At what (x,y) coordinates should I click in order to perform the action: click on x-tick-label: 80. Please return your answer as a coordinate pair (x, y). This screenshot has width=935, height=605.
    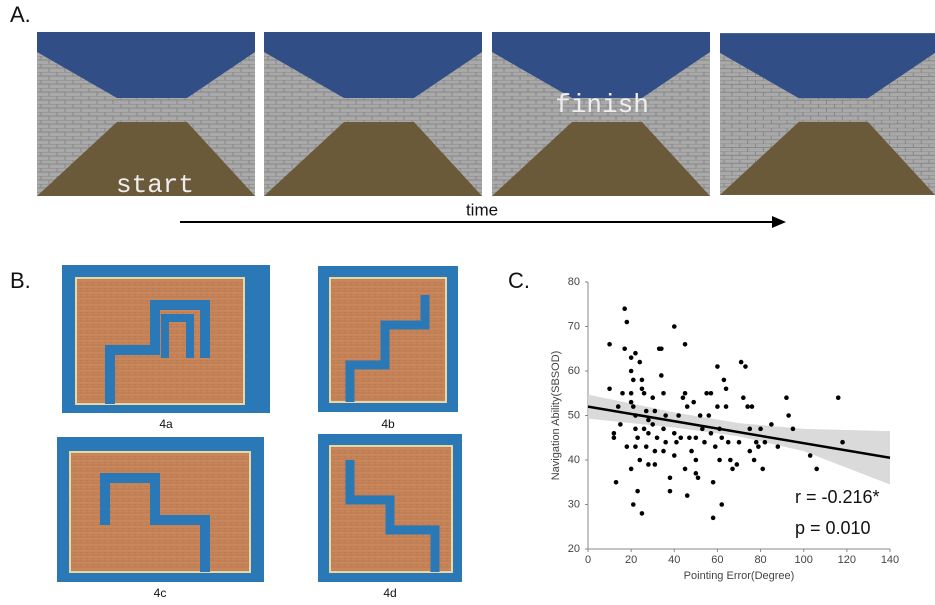
    Looking at the image, I should click on (760, 560).